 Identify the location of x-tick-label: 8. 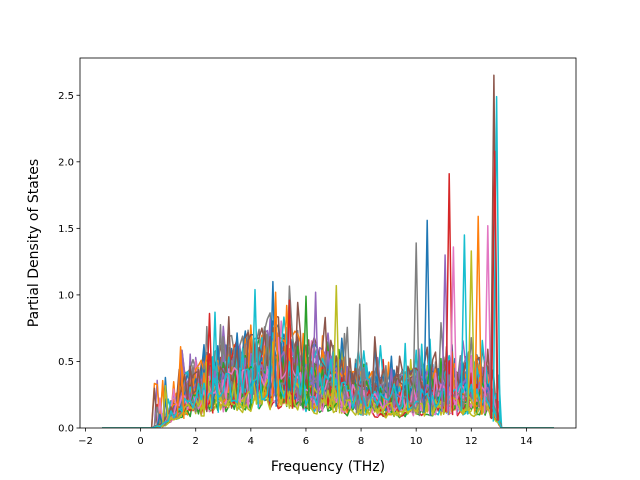
(361, 441).